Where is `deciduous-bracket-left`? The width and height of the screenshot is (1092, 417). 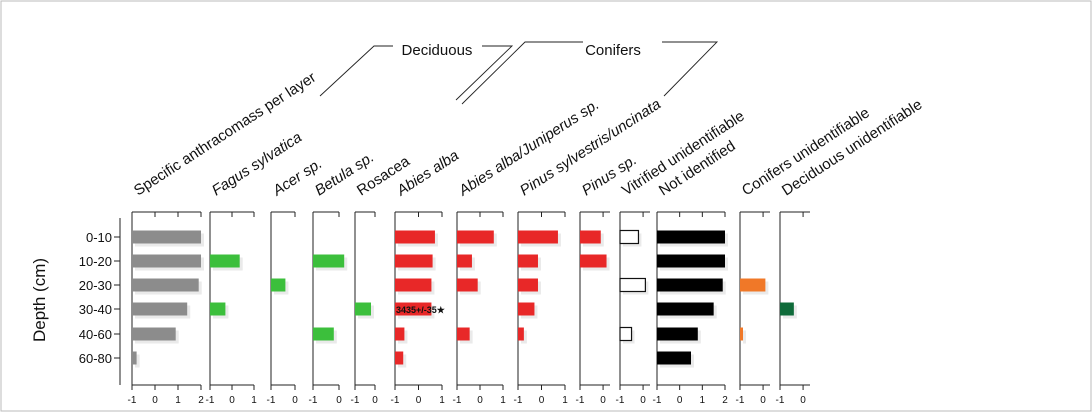
deciduous-bracket-left is located at coordinates (356, 71).